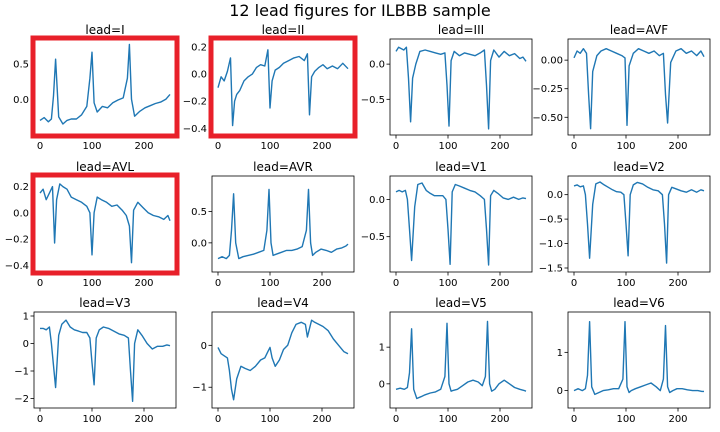 The width and height of the screenshot is (720, 432). Describe the element at coordinates (547, 89) in the screenshot. I see `y-tick-label: −0.25` at that location.